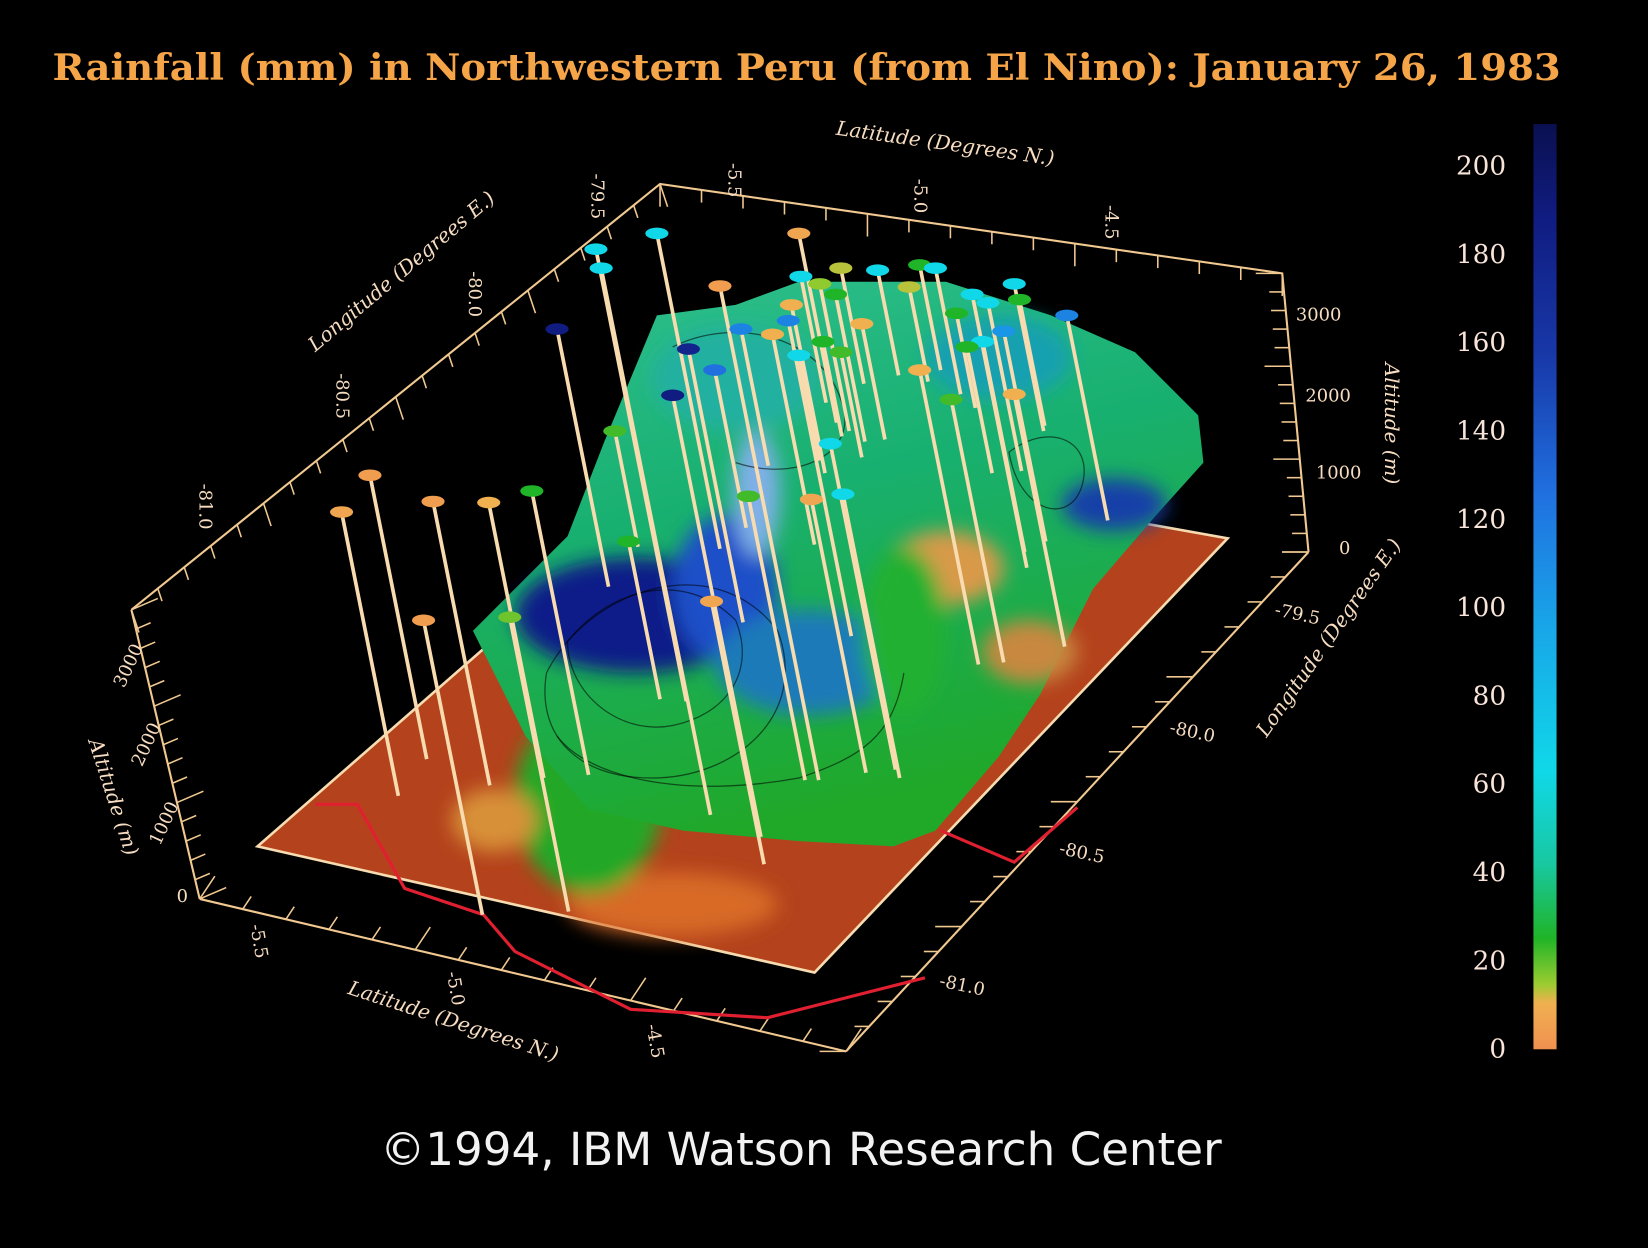 Image resolution: width=1648 pixels, height=1248 pixels. I want to click on latitude-axis-title-top: Latitude (Degrees N.), so click(945, 143).